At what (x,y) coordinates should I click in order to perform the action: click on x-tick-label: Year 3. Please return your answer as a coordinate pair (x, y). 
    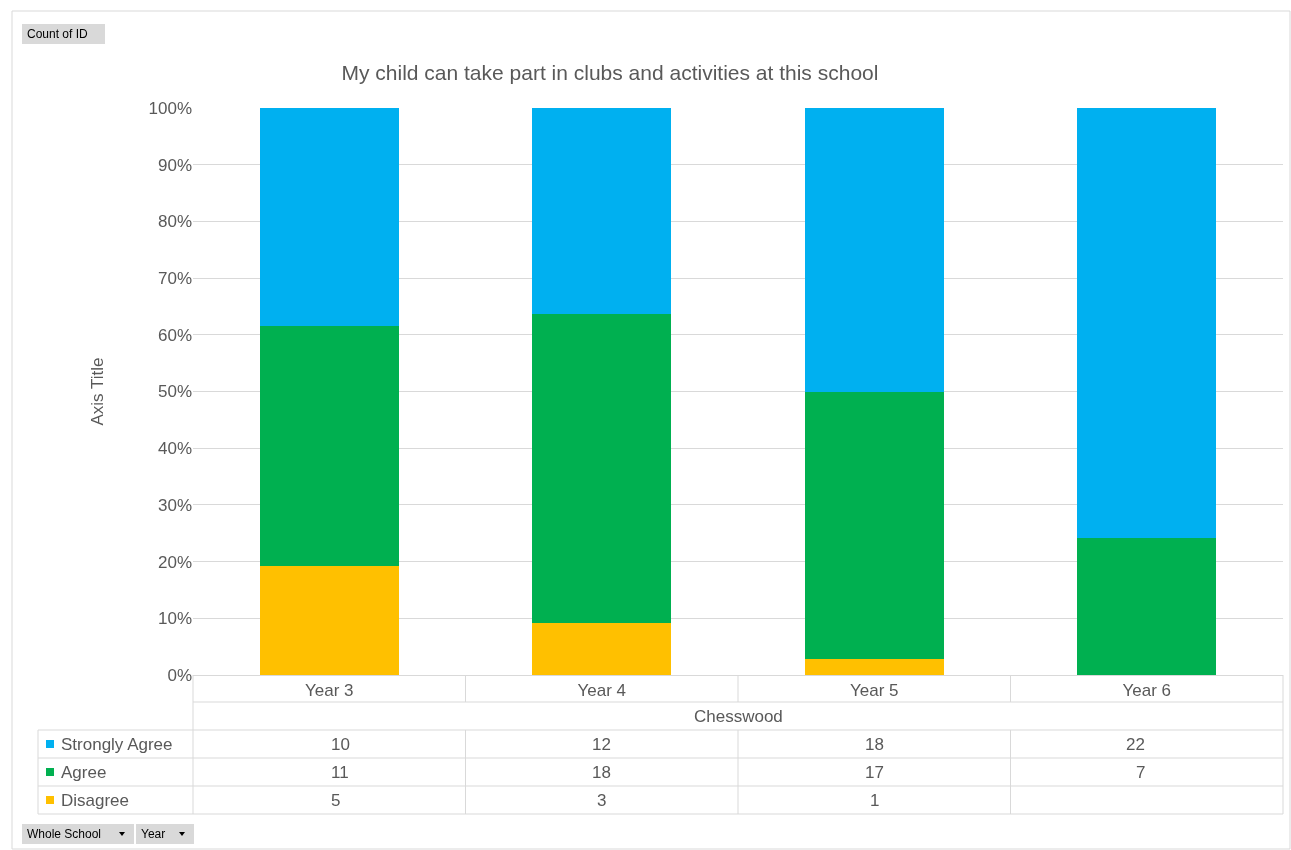
    Looking at the image, I should click on (329, 691).